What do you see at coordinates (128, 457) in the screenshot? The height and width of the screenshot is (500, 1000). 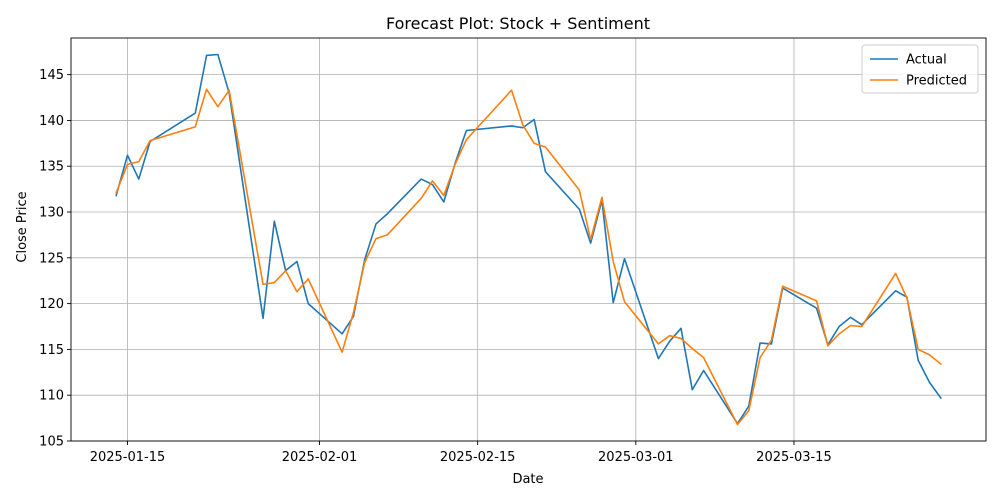 I see `x-tick-label: 2025-01-15` at bounding box center [128, 457].